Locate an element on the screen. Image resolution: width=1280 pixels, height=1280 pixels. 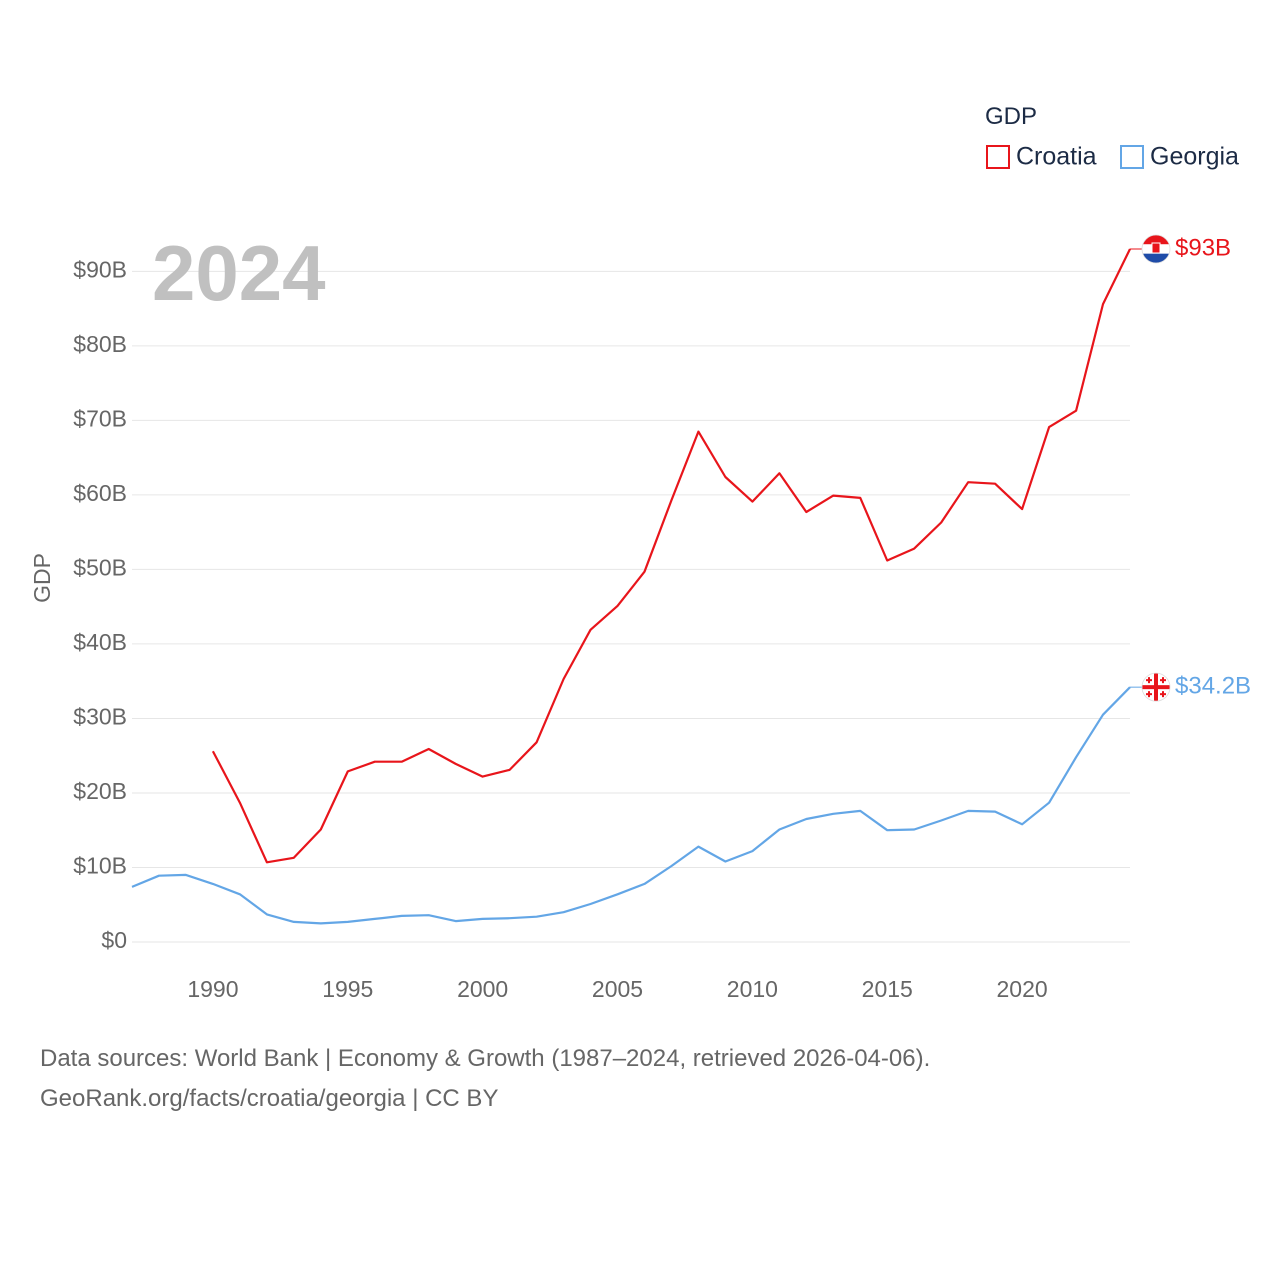
x-tick-label: 2020 is located at coordinates (1022, 989).